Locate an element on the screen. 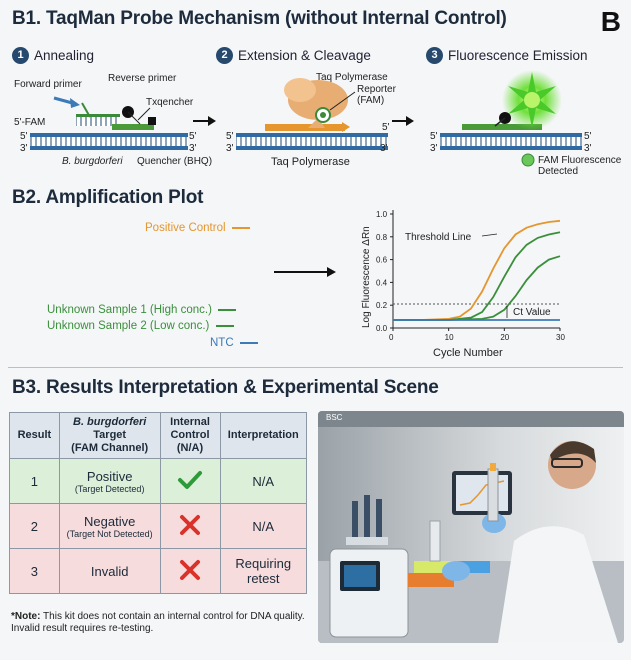 The image size is (631, 660). y-tick-label: 0.6 is located at coordinates (382, 260).